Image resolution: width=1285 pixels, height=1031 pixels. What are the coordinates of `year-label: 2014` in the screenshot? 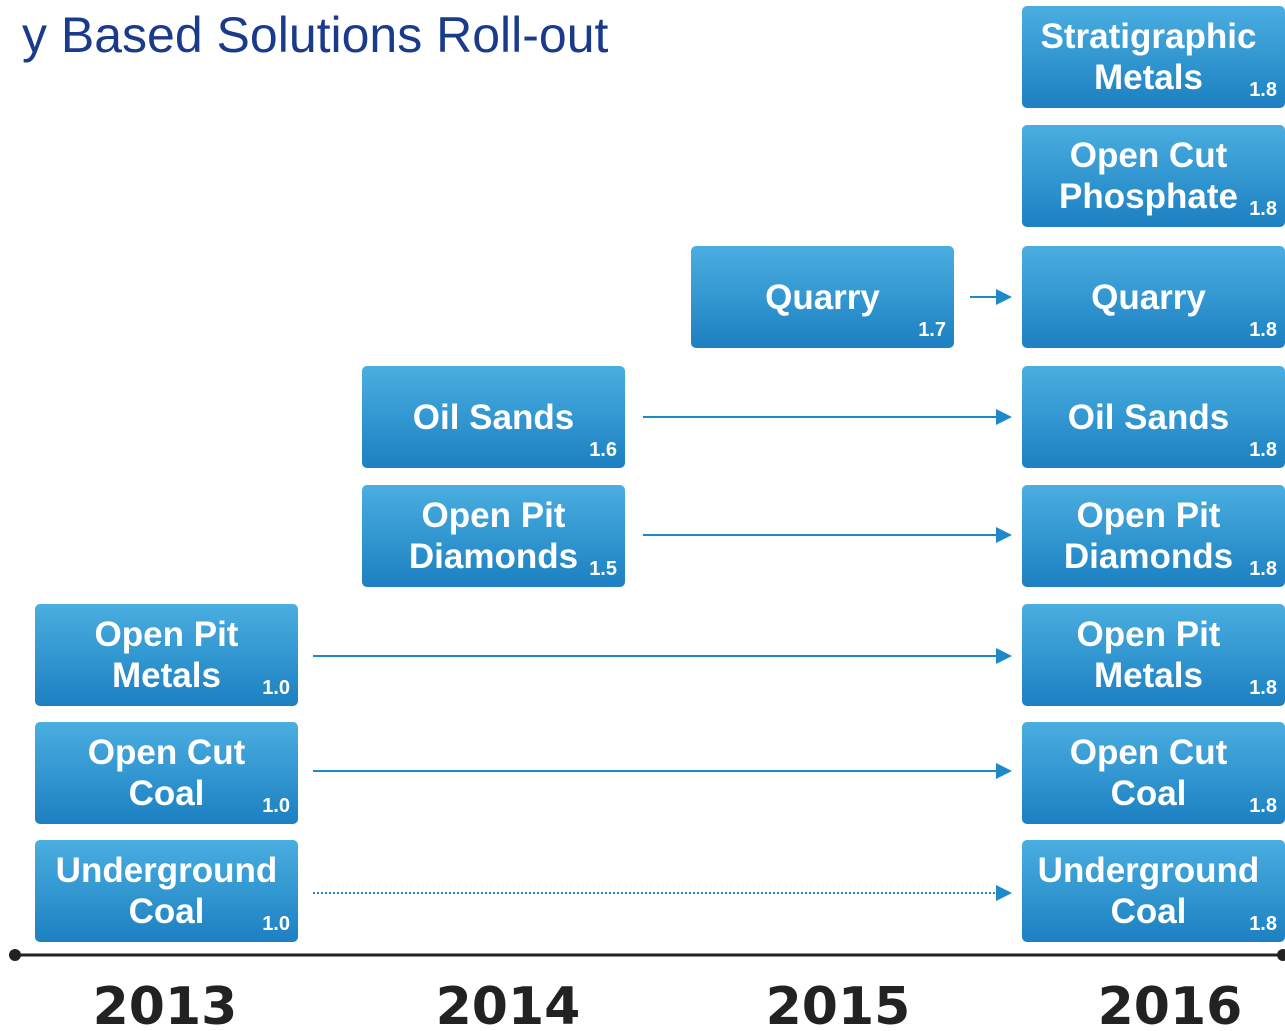 It's located at (508, 1004).